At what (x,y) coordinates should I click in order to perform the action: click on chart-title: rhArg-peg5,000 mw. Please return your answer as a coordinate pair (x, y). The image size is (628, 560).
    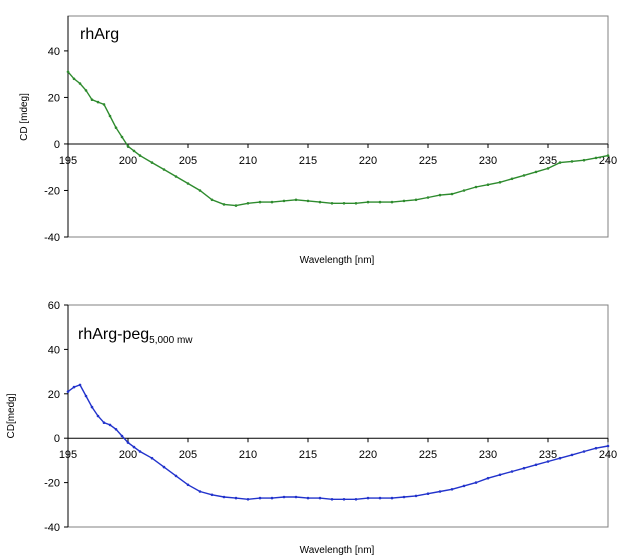
    Looking at the image, I should click on (135, 336).